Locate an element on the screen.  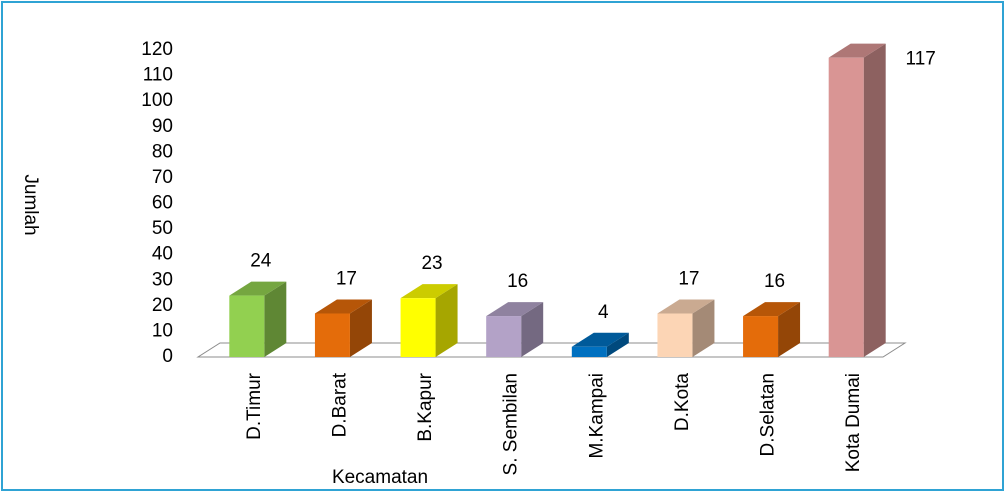
y-tick-label: 40 is located at coordinates (162, 254).